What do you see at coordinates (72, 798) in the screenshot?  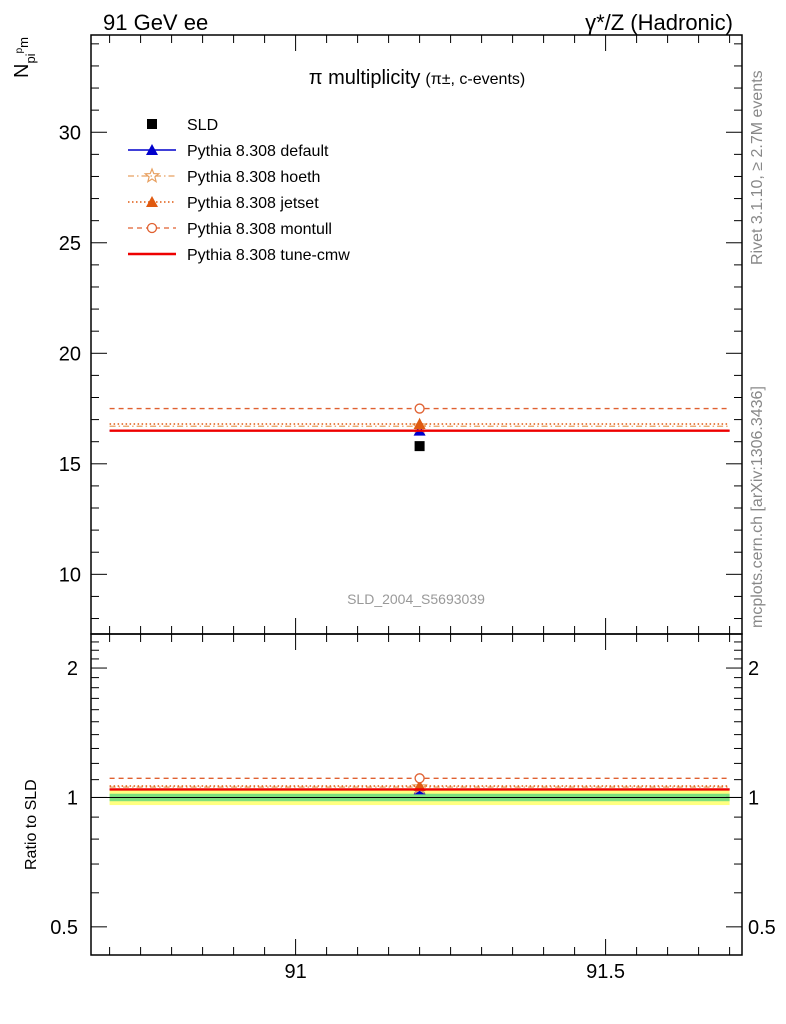 I see `ratio-ytick-label: 1` at bounding box center [72, 798].